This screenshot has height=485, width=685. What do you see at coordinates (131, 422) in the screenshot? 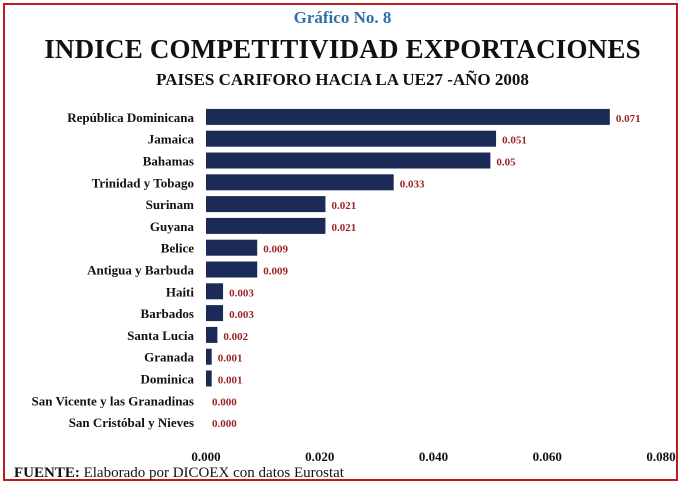
I see `category-label: San Cristóbal y Nieves` at bounding box center [131, 422].